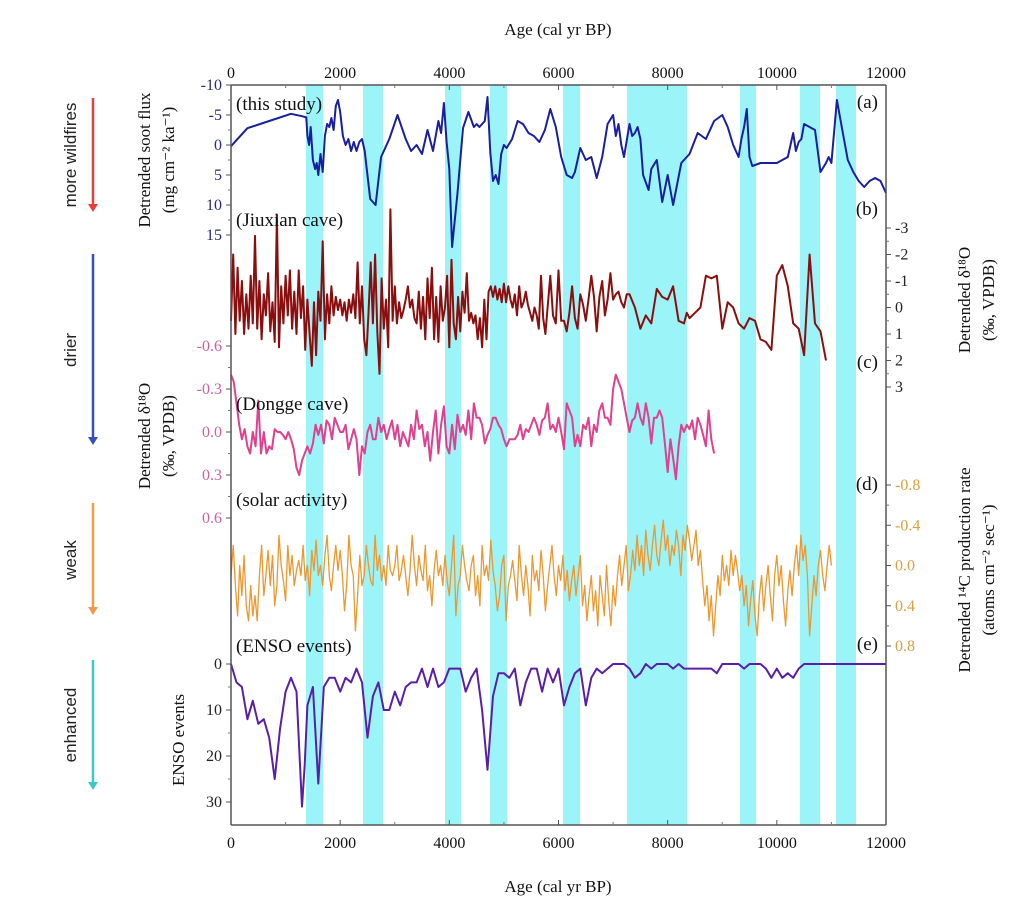  What do you see at coordinates (218, 664) in the screenshot?
I see `y-tick-label-e: 0` at bounding box center [218, 664].